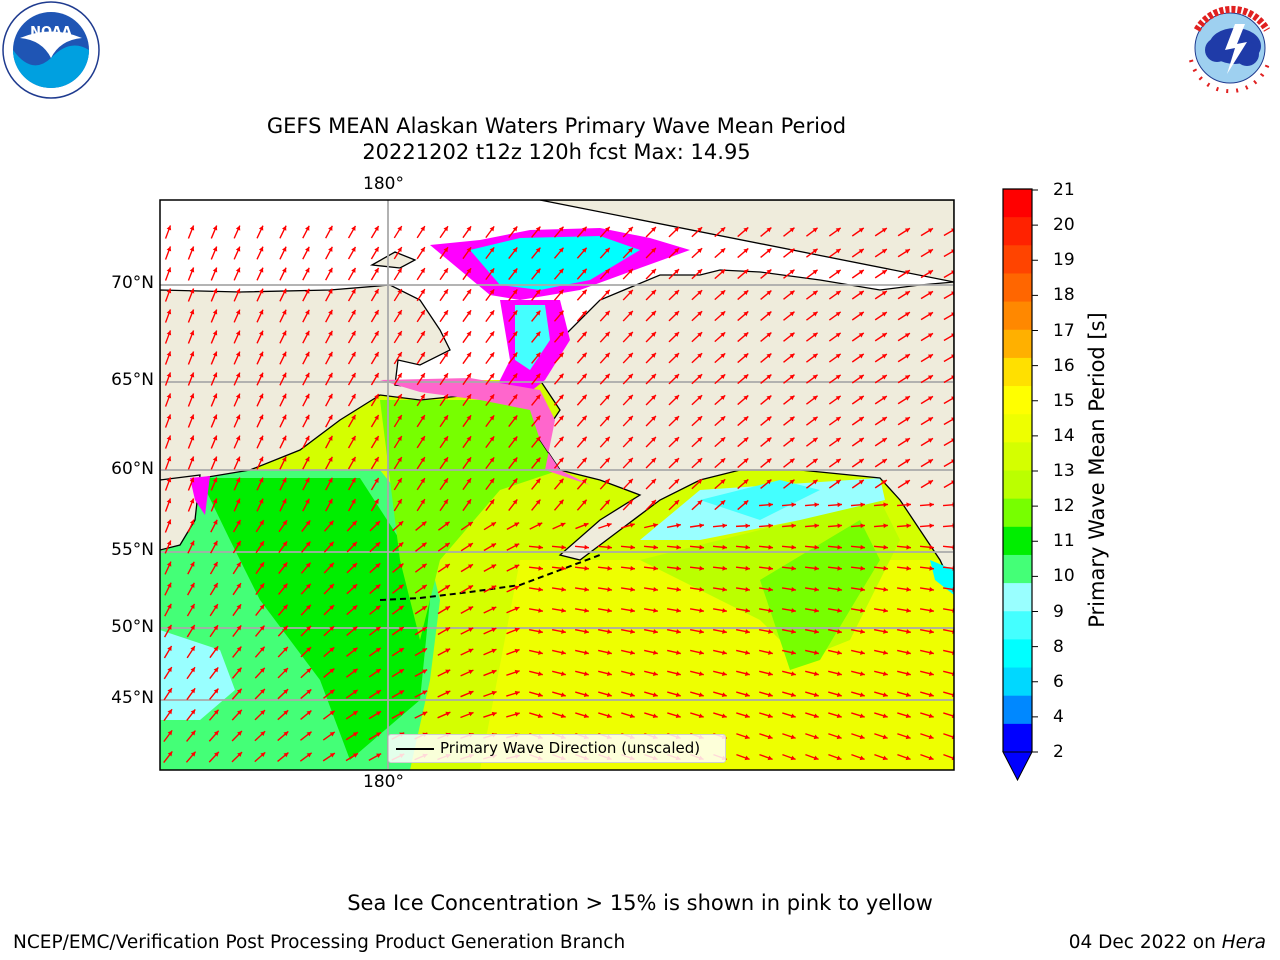 This screenshot has width=1280, height=960. What do you see at coordinates (1064, 225) in the screenshot?
I see `colorbar-tick-label: 20` at bounding box center [1064, 225].